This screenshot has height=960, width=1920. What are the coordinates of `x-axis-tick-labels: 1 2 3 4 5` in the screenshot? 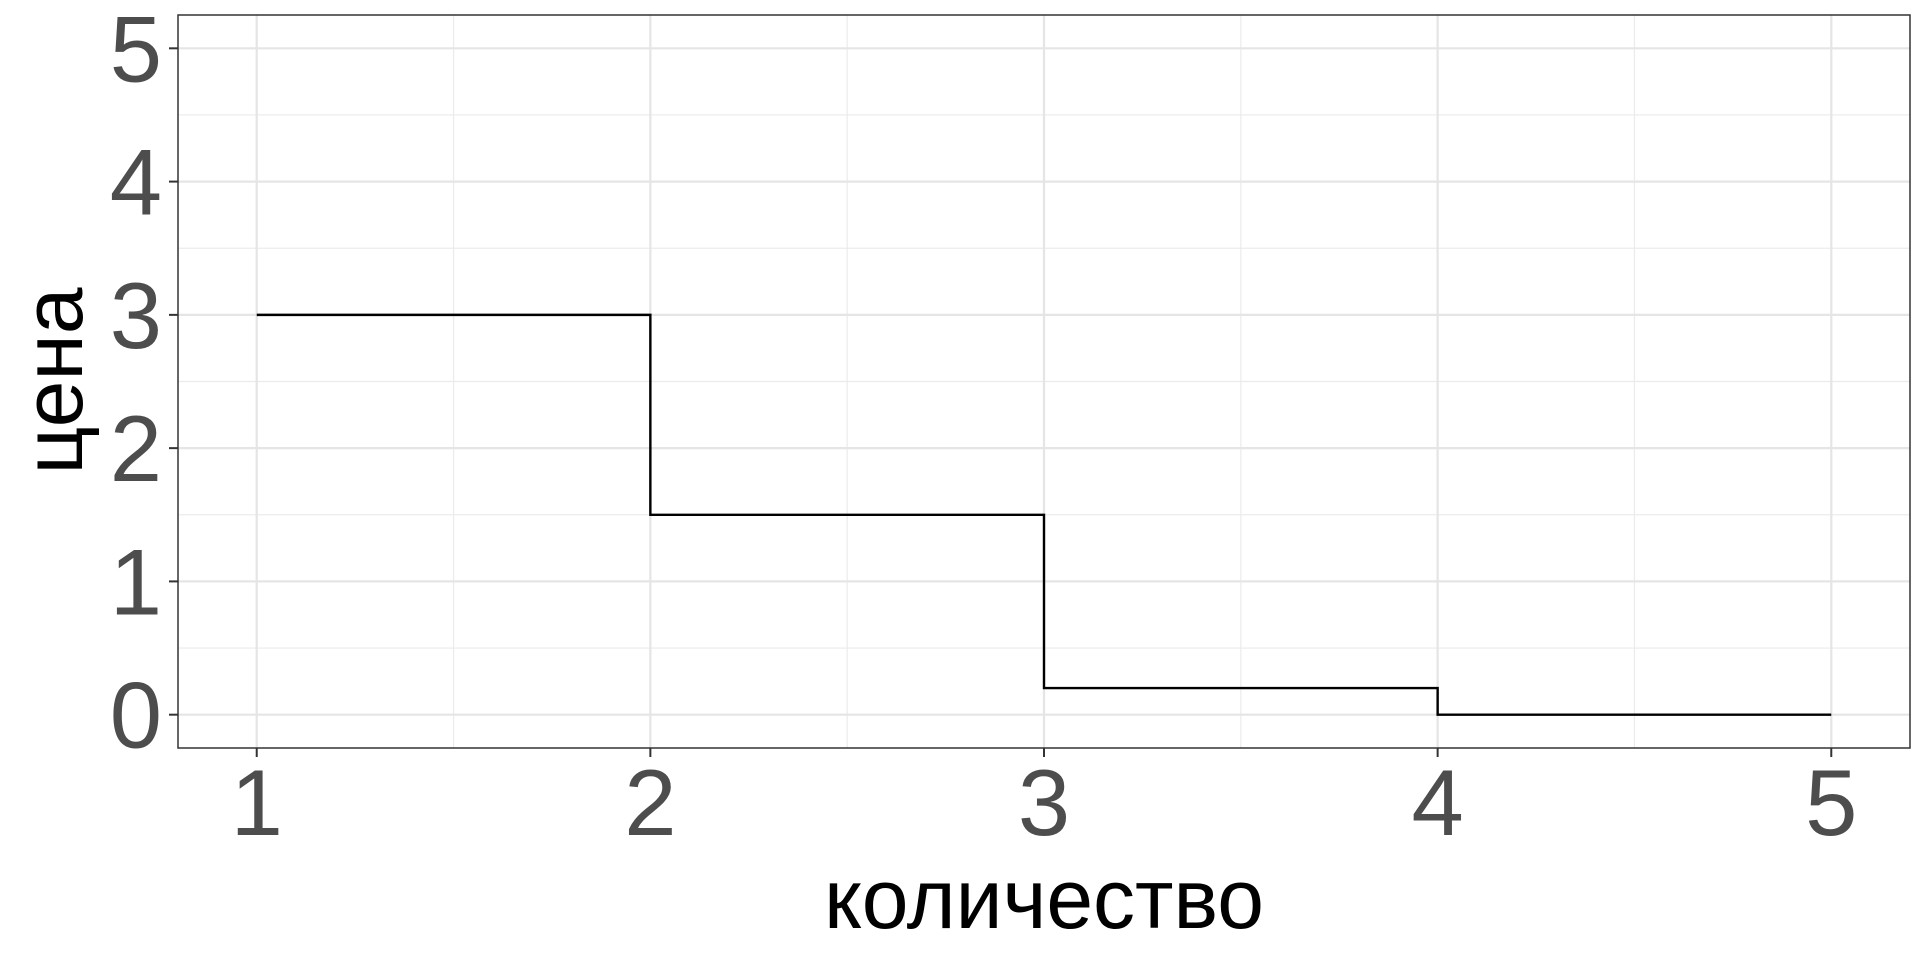 It's located at (1044, 802).